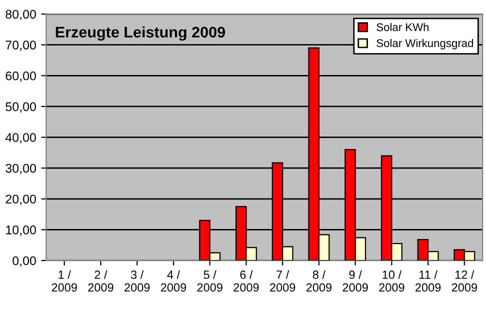 This screenshot has height=312, width=486. I want to click on y-tick-label: 40,00, so click(20, 138).